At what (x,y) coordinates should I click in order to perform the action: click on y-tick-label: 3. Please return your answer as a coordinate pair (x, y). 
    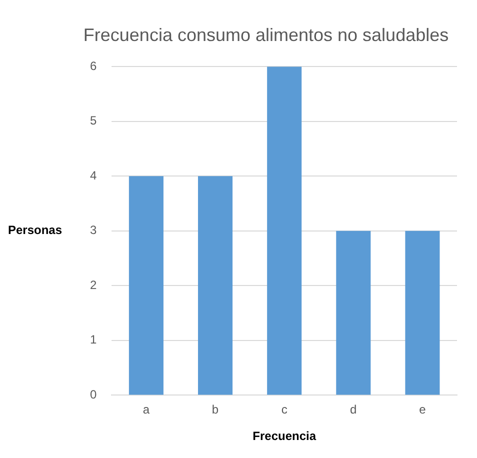
    Looking at the image, I should click on (93, 230).